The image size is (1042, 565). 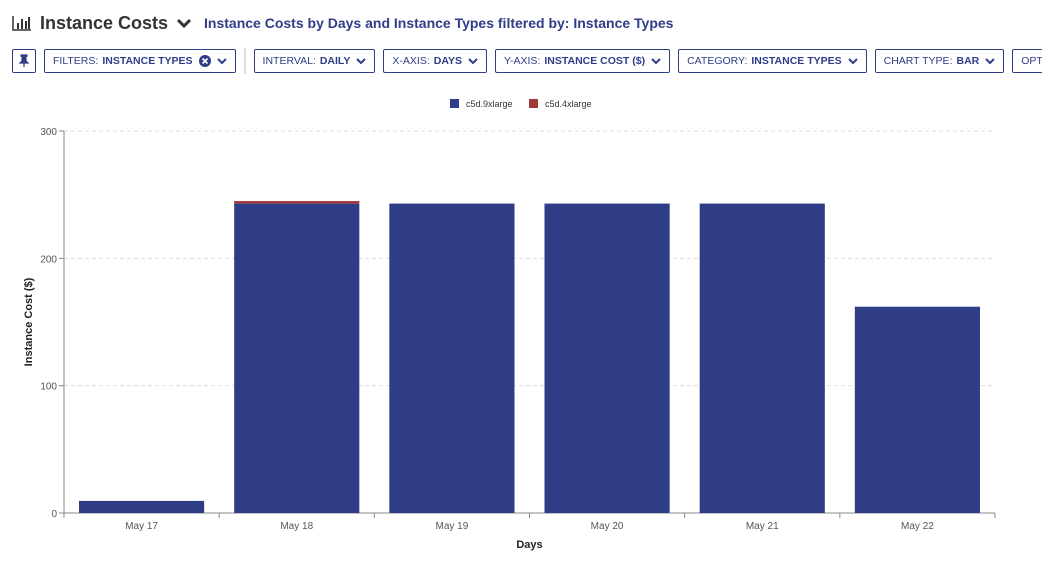 I want to click on y-tick-label: 100, so click(x=48, y=387).